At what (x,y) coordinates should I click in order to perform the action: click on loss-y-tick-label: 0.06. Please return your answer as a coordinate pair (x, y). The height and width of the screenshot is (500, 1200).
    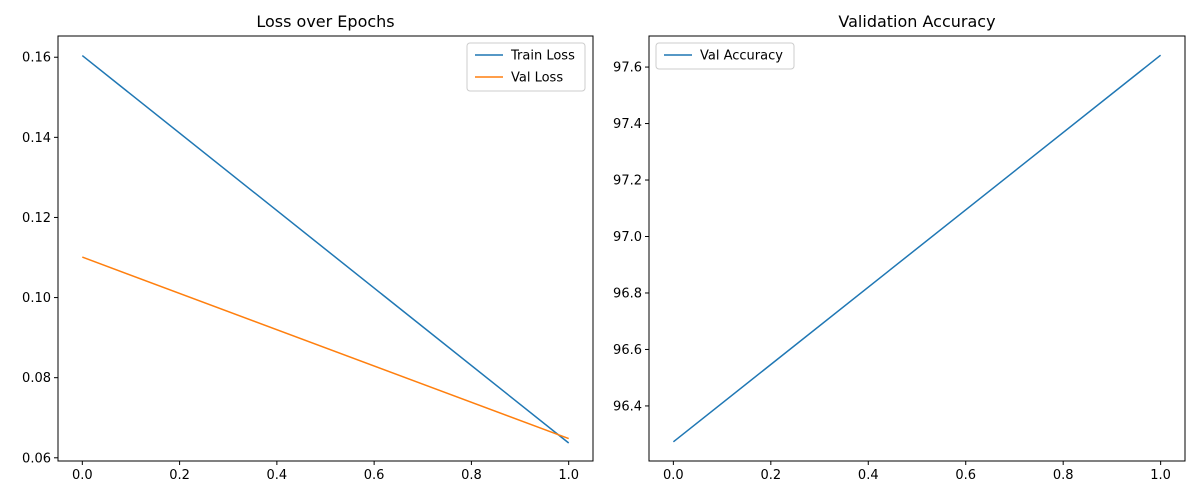
    Looking at the image, I should click on (36, 458).